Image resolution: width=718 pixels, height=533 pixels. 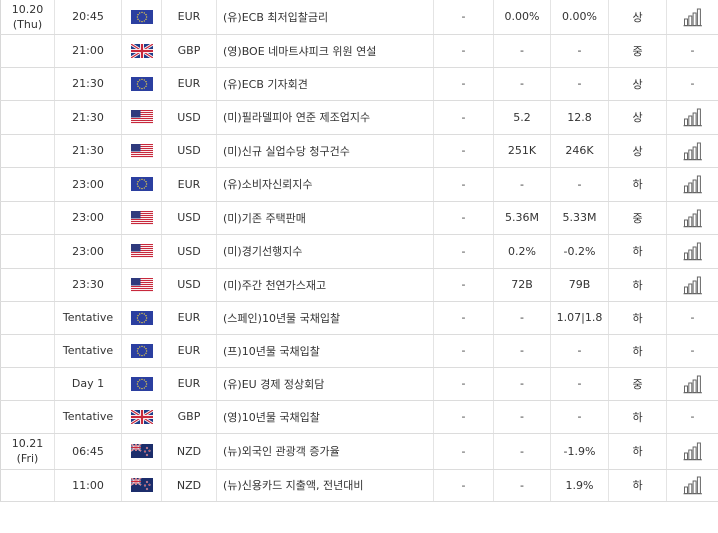 What do you see at coordinates (27, 443) in the screenshot?
I see `date-text: 10.21` at bounding box center [27, 443].